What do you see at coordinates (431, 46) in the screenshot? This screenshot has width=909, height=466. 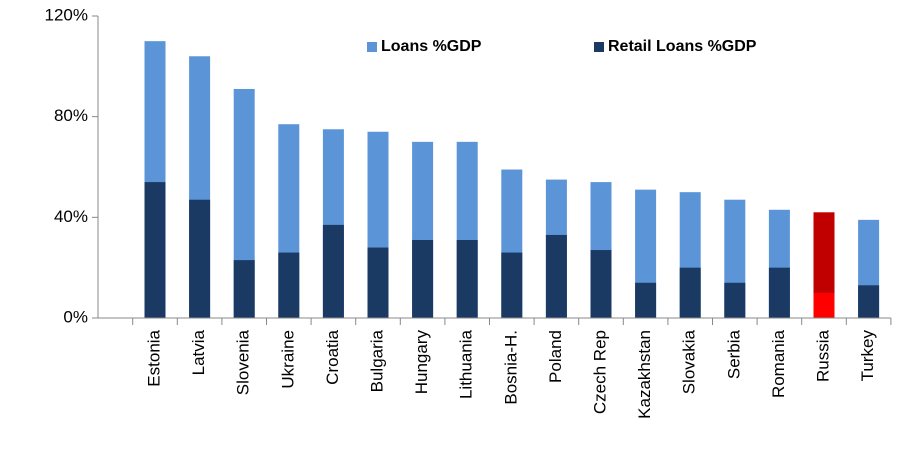 I see `legend-label: Loans %GDP` at bounding box center [431, 46].